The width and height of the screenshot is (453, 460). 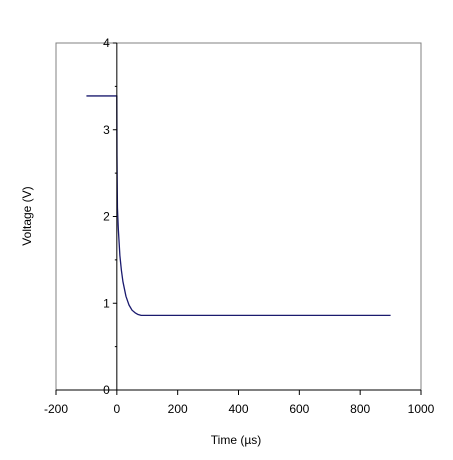 What do you see at coordinates (238, 409) in the screenshot?
I see `x-tick-label: 400` at bounding box center [238, 409].